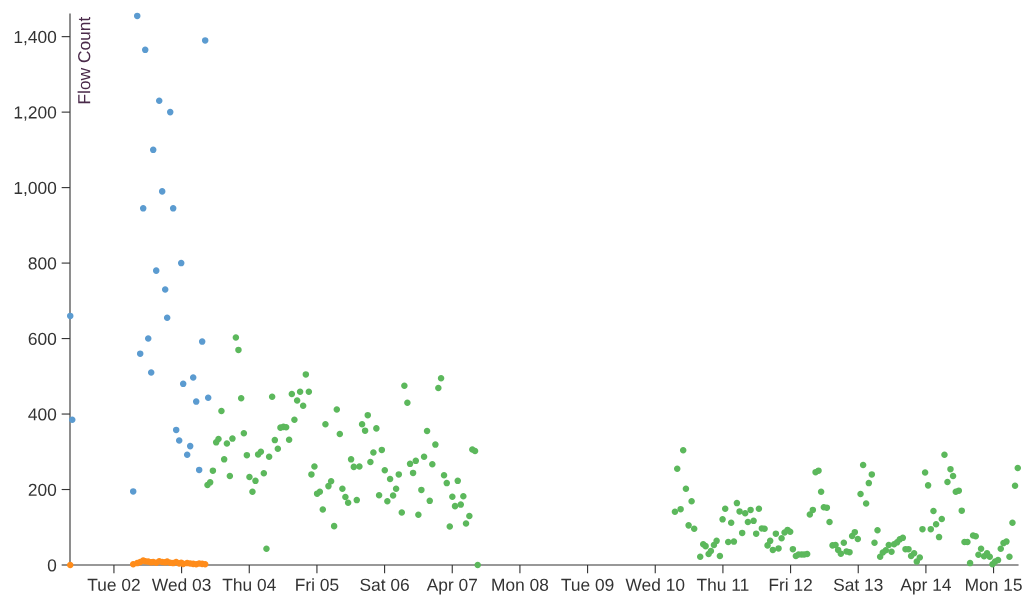 Image resolution: width=1028 pixels, height=596 pixels. I want to click on x-tick-label: Apr 07, so click(451, 586).